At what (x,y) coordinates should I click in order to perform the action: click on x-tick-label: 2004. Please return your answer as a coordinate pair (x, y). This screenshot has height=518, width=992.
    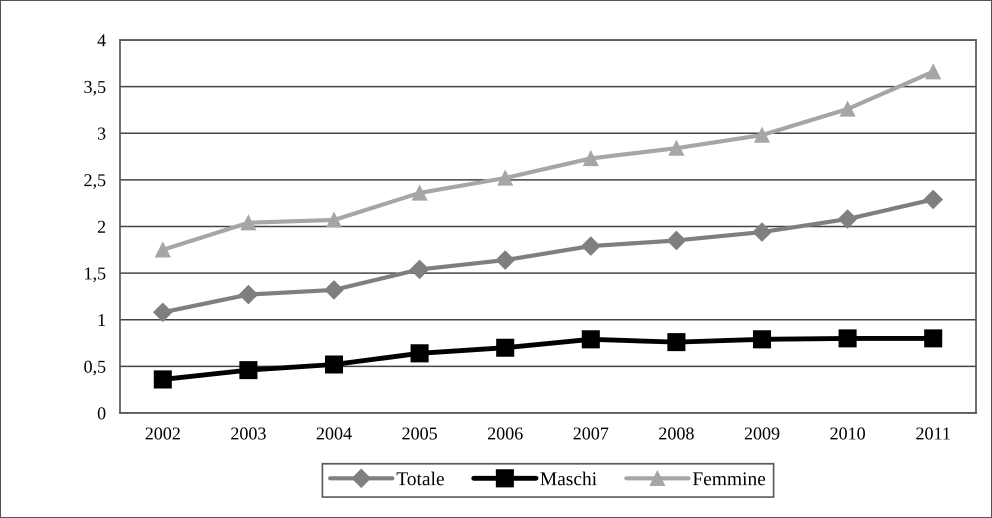
    Looking at the image, I should click on (334, 433).